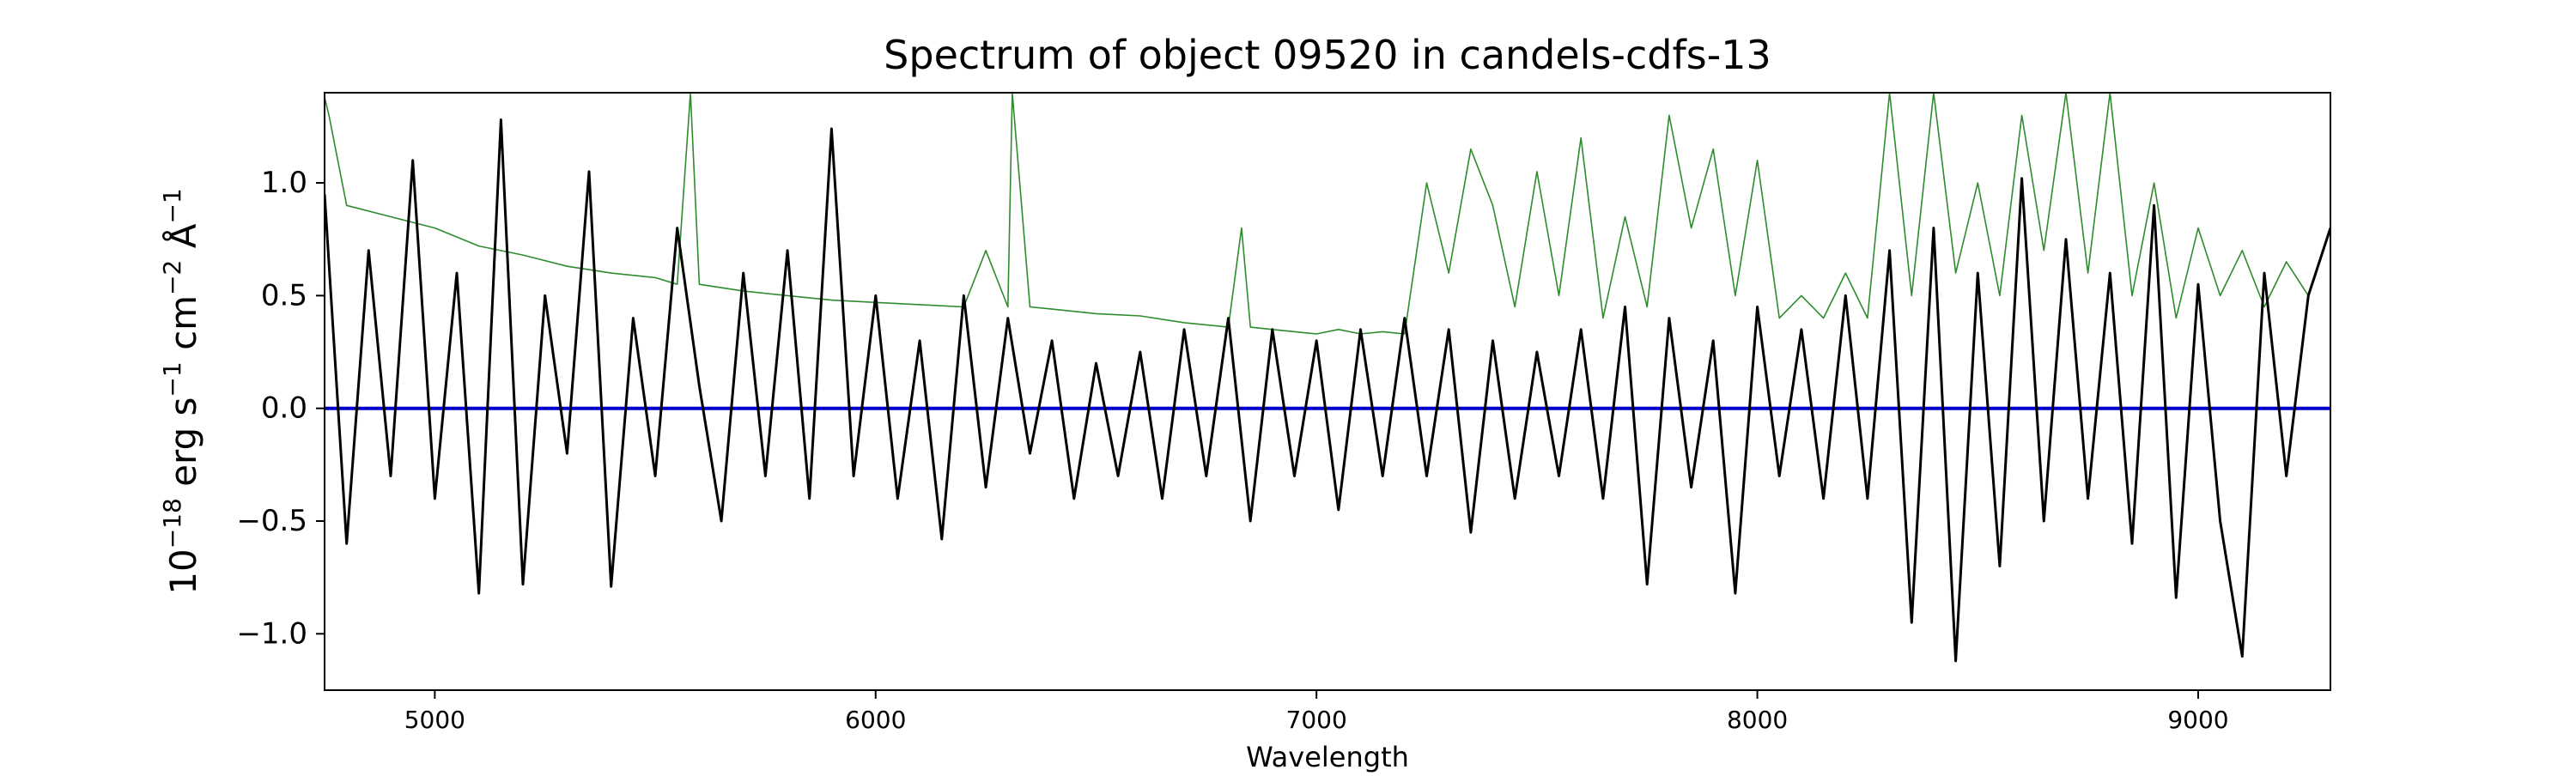  Describe the element at coordinates (183, 448) in the screenshot. I see `y-axis-label-part: erg s` at that location.